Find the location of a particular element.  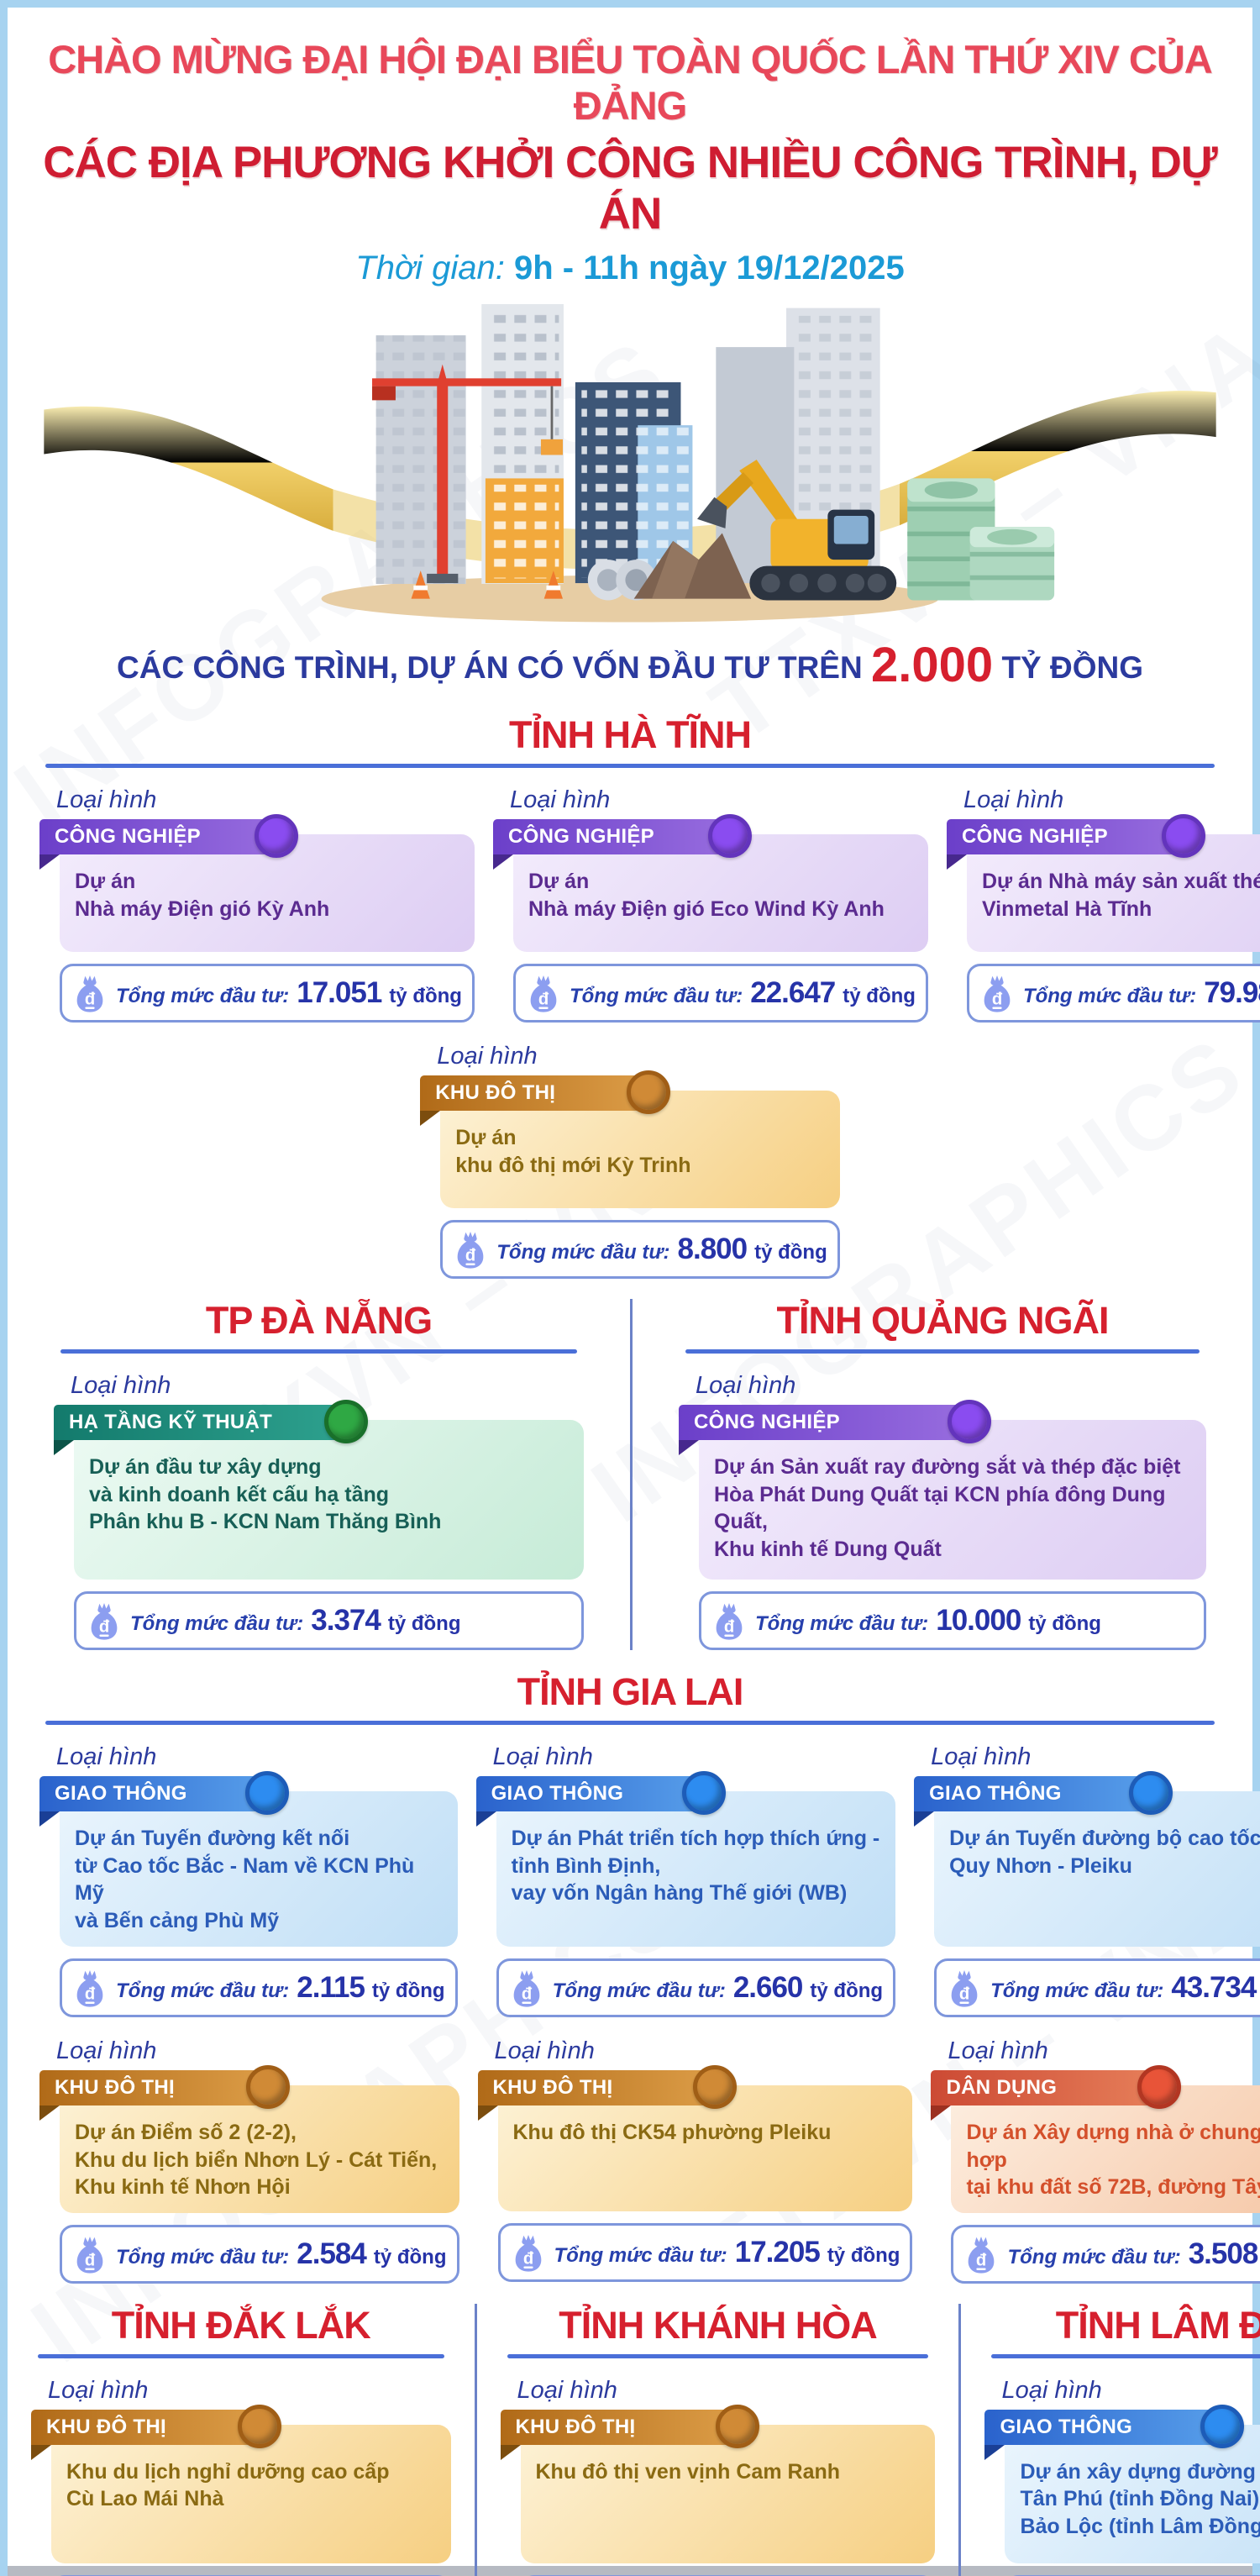

project-name: Khu đô thị ven vịnh Cam Ranh is located at coordinates (728, 2493).